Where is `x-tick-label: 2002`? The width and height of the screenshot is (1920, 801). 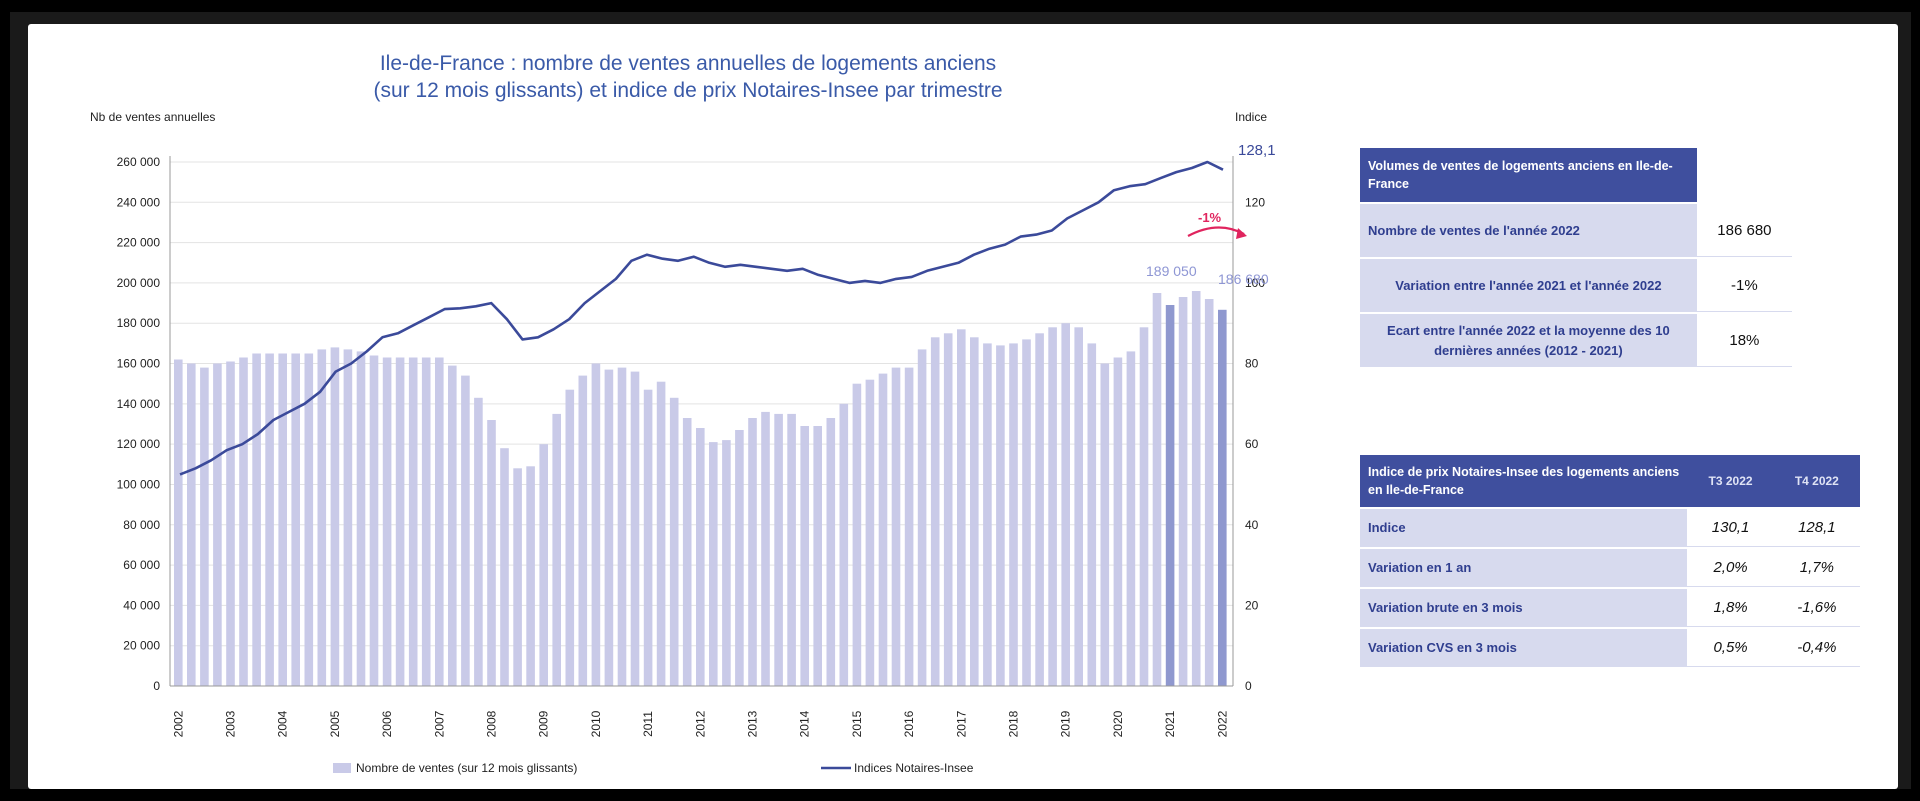 x-tick-label: 2002 is located at coordinates (178, 723).